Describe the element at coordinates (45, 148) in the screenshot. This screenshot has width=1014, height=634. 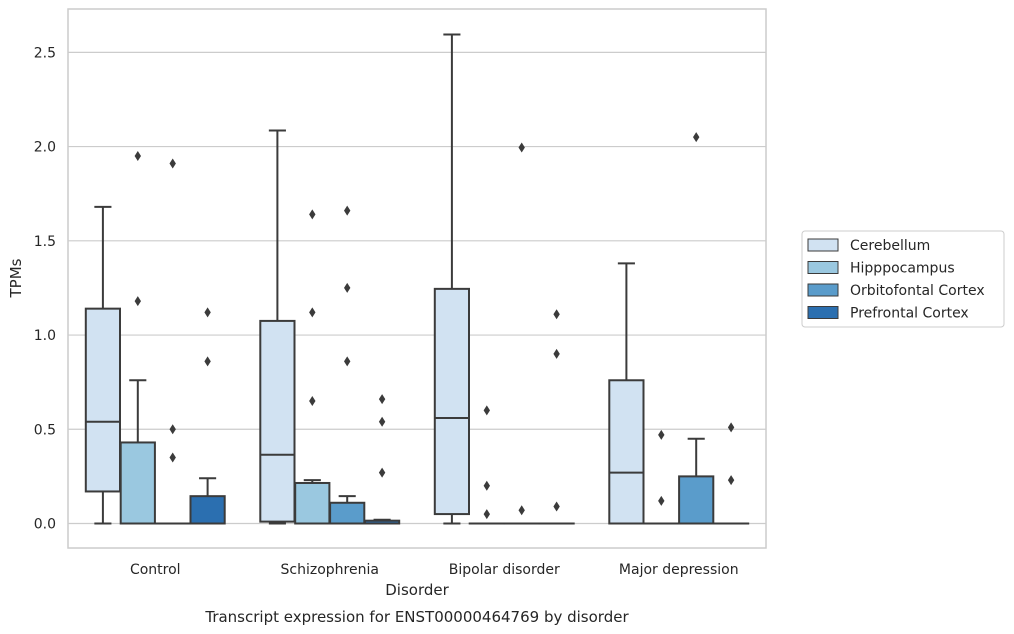
I see `y-tick-label: 2.0` at that location.